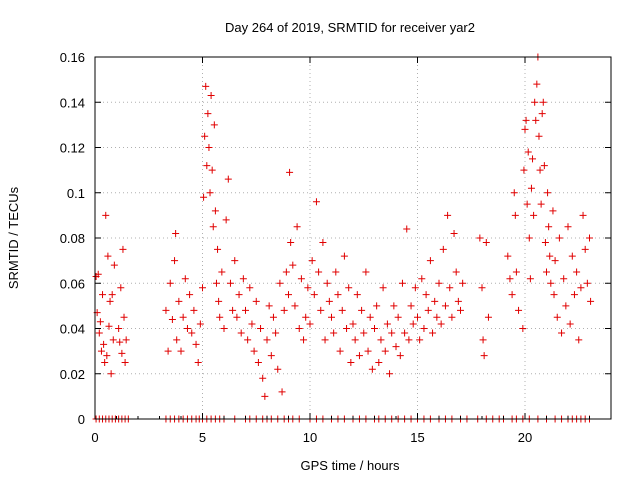  I want to click on x-axis-label: GPS time / hours, so click(350, 465).